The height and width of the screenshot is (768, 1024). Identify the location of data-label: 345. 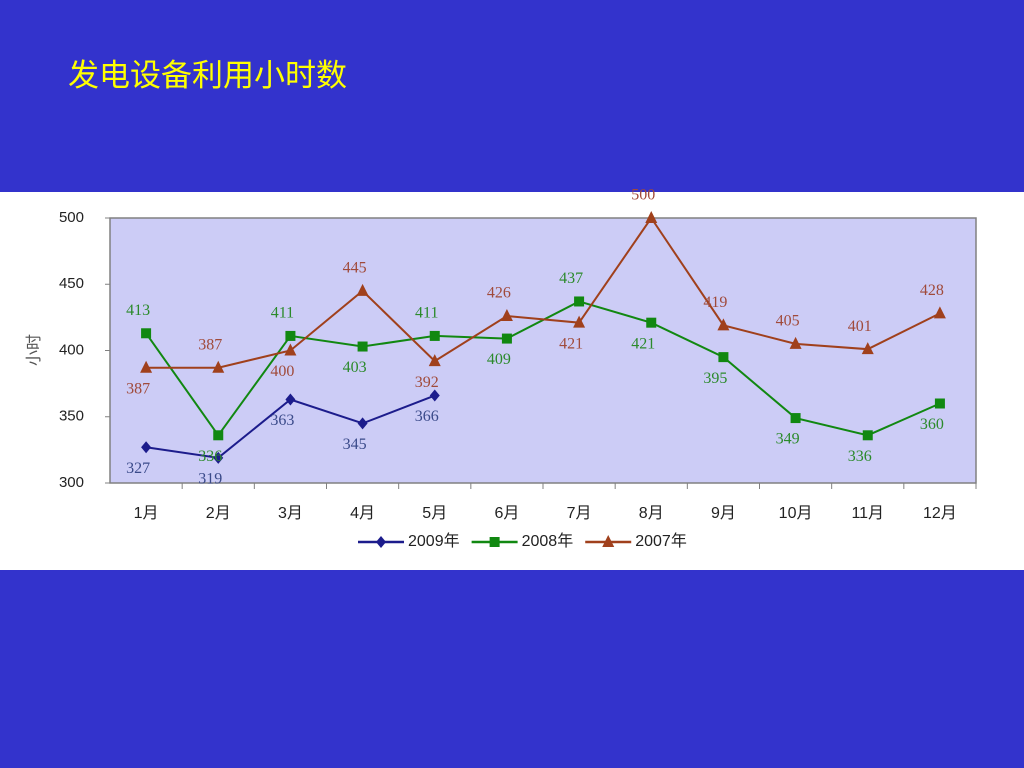
(355, 444).